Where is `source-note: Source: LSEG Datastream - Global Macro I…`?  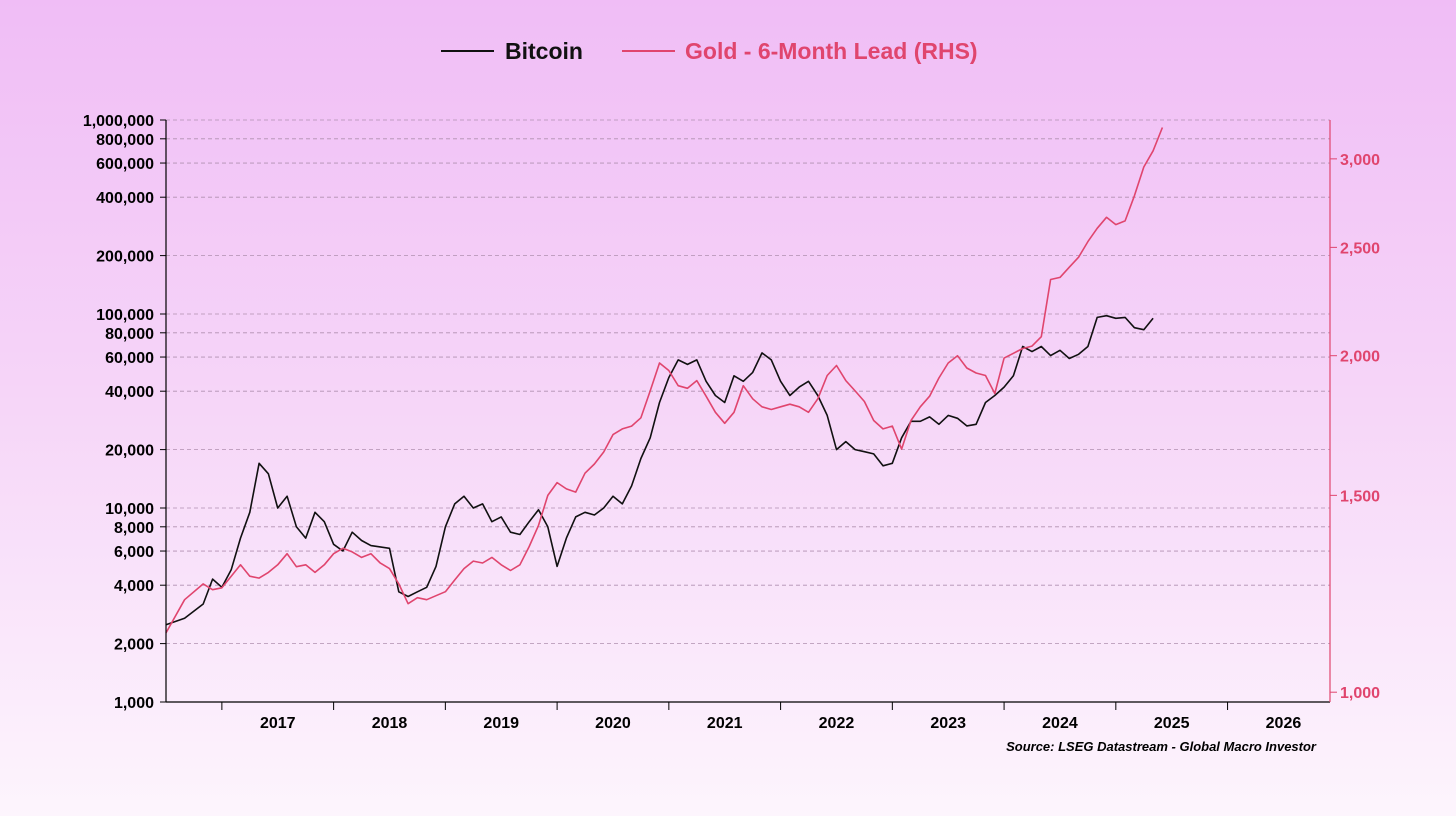
source-note: Source: LSEG Datastream - Global Macro I… is located at coordinates (1161, 746).